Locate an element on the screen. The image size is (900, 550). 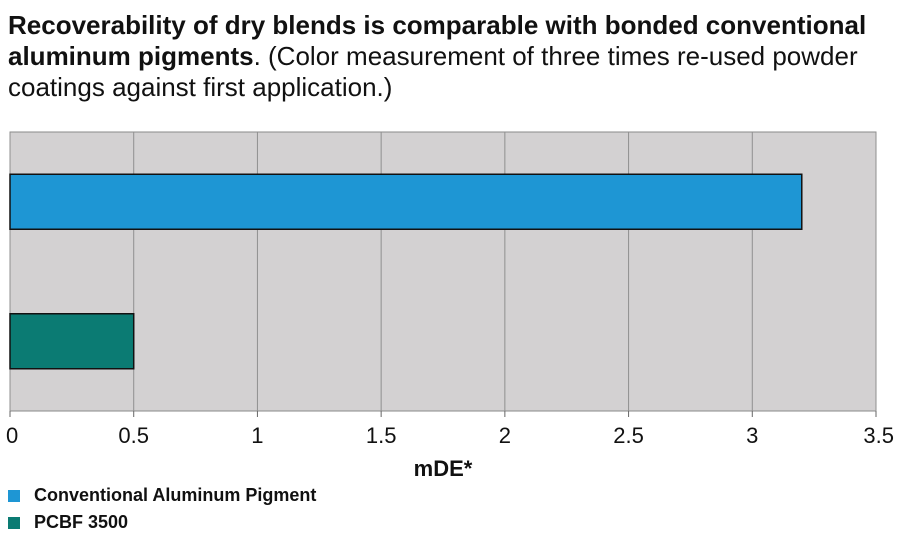
x-tick-label: 1.5 is located at coordinates (381, 435).